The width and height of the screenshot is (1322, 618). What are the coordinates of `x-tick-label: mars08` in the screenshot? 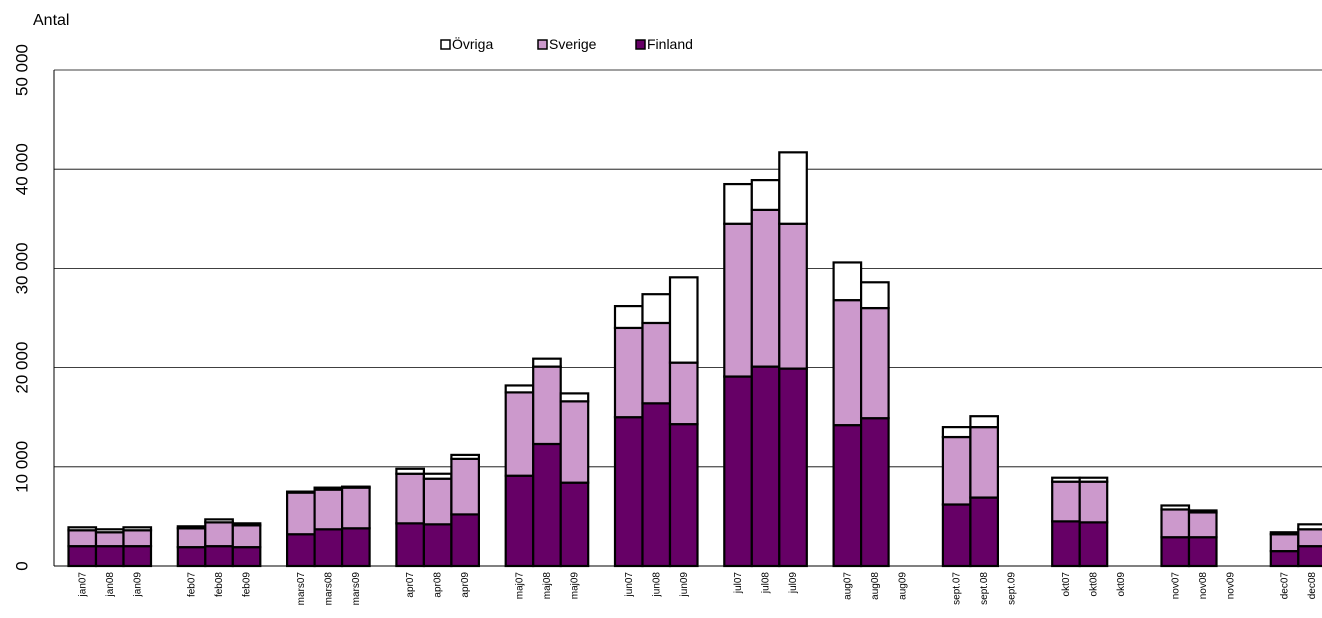 It's located at (328, 589).